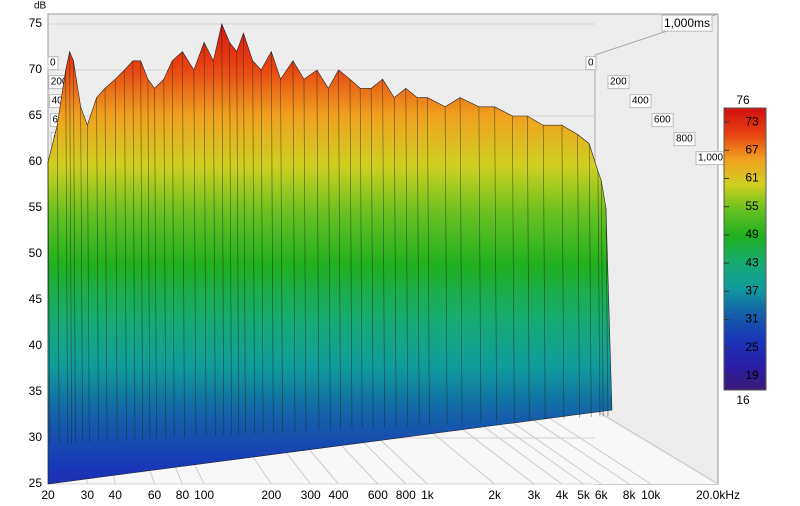 The image size is (800, 506). Describe the element at coordinates (36, 483) in the screenshot. I see `y-tick-label: 25` at that location.